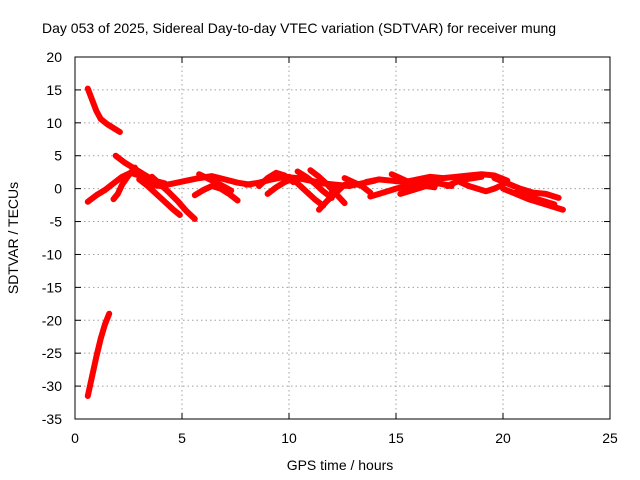 The image size is (640, 480). Describe the element at coordinates (503, 438) in the screenshot. I see `x-tick-label: 20` at that location.